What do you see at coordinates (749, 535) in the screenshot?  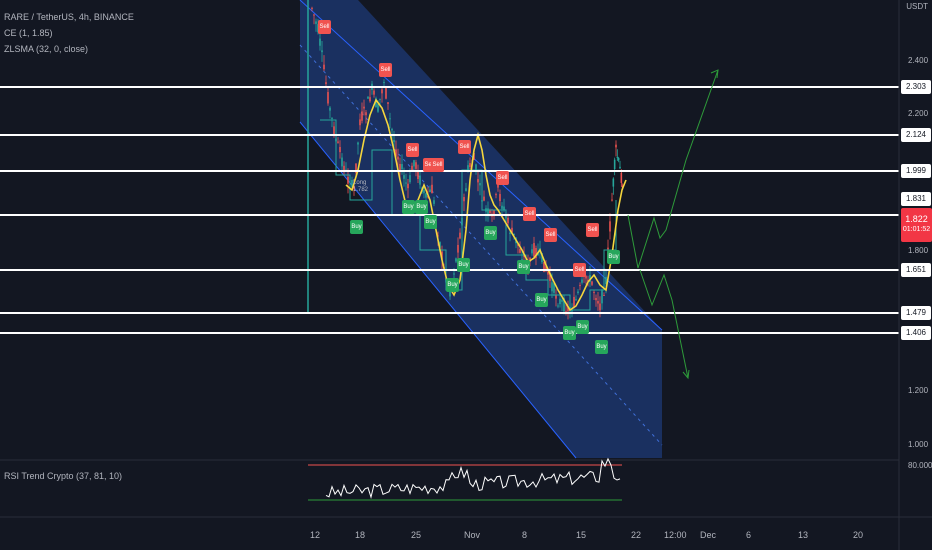 I see `time-tick: 6` at bounding box center [749, 535].